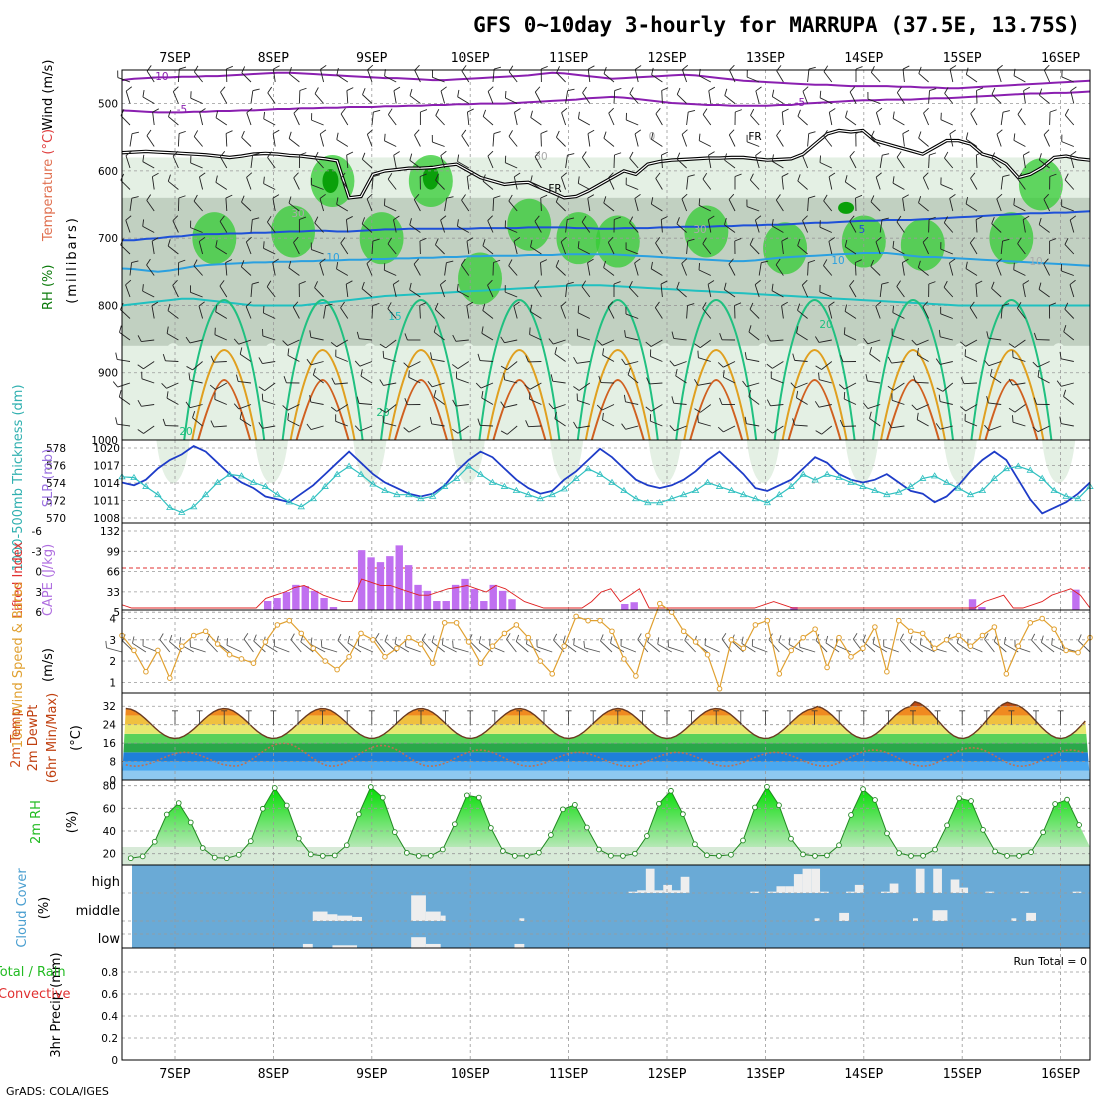  I want to click on rh-area, so click(606, 822).